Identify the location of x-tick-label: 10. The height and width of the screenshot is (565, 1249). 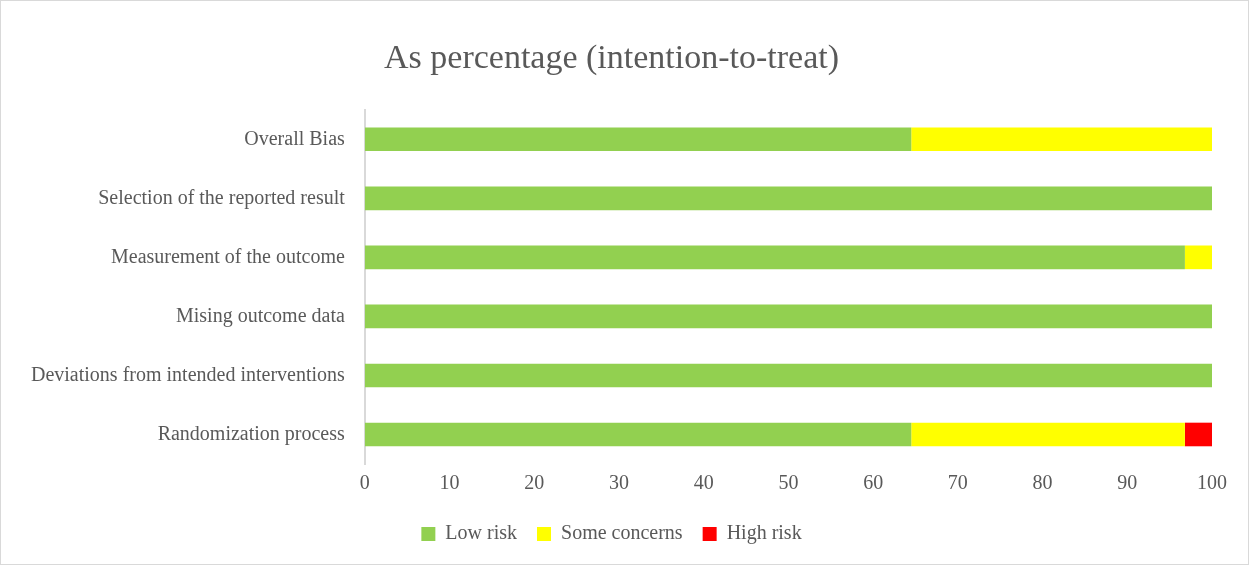
(449, 482).